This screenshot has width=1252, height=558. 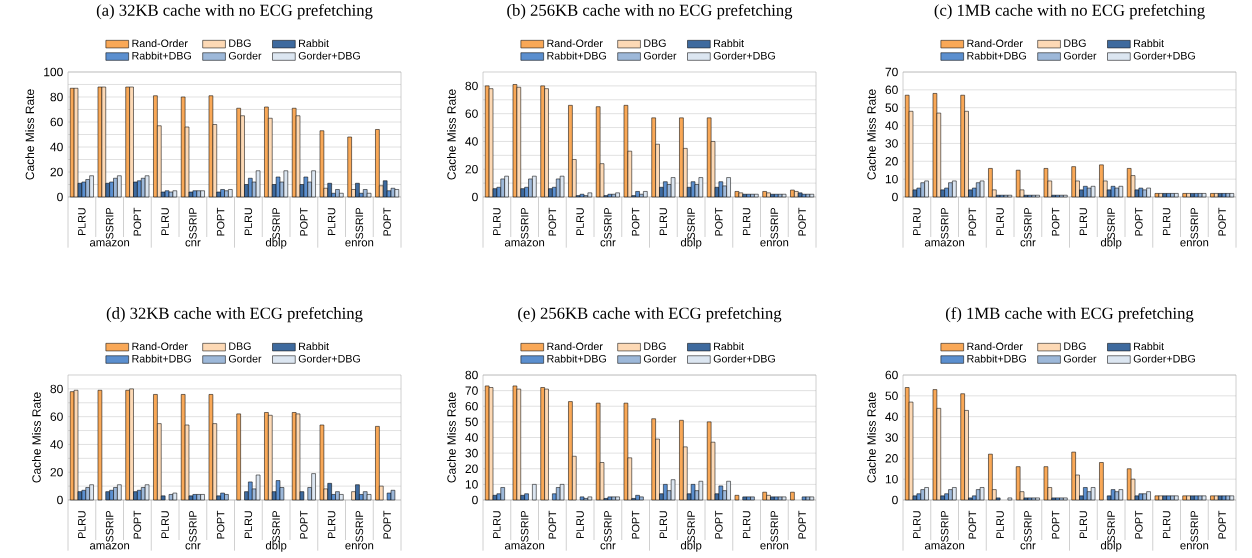 What do you see at coordinates (1164, 358) in the screenshot?
I see `legend-label: Gorder+DBG` at bounding box center [1164, 358].